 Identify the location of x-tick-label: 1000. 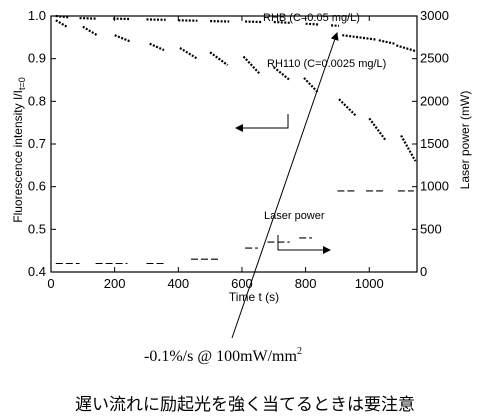
(369, 283).